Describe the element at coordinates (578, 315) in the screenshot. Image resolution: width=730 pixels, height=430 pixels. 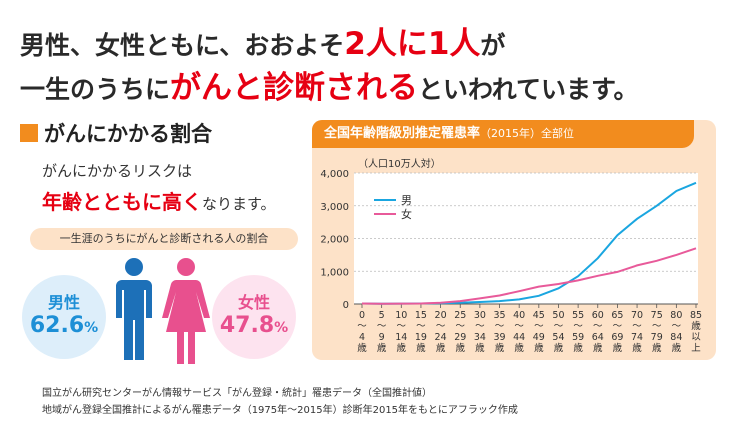
I see `x-tick-label: 55` at that location.